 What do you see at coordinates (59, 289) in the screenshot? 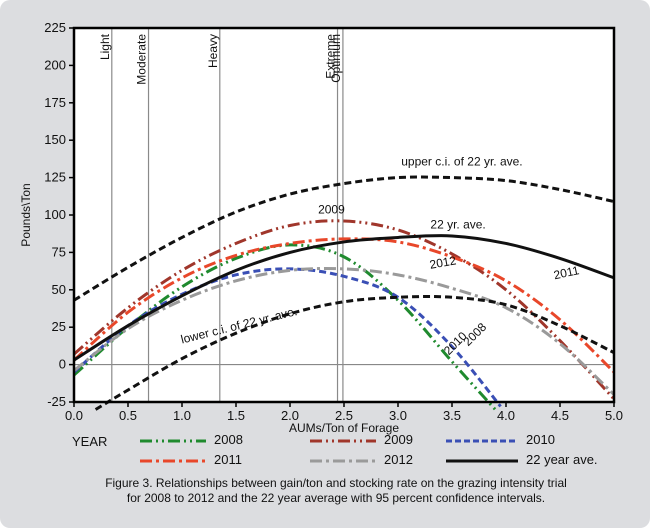
I see `y-tick-label: 50` at bounding box center [59, 289].